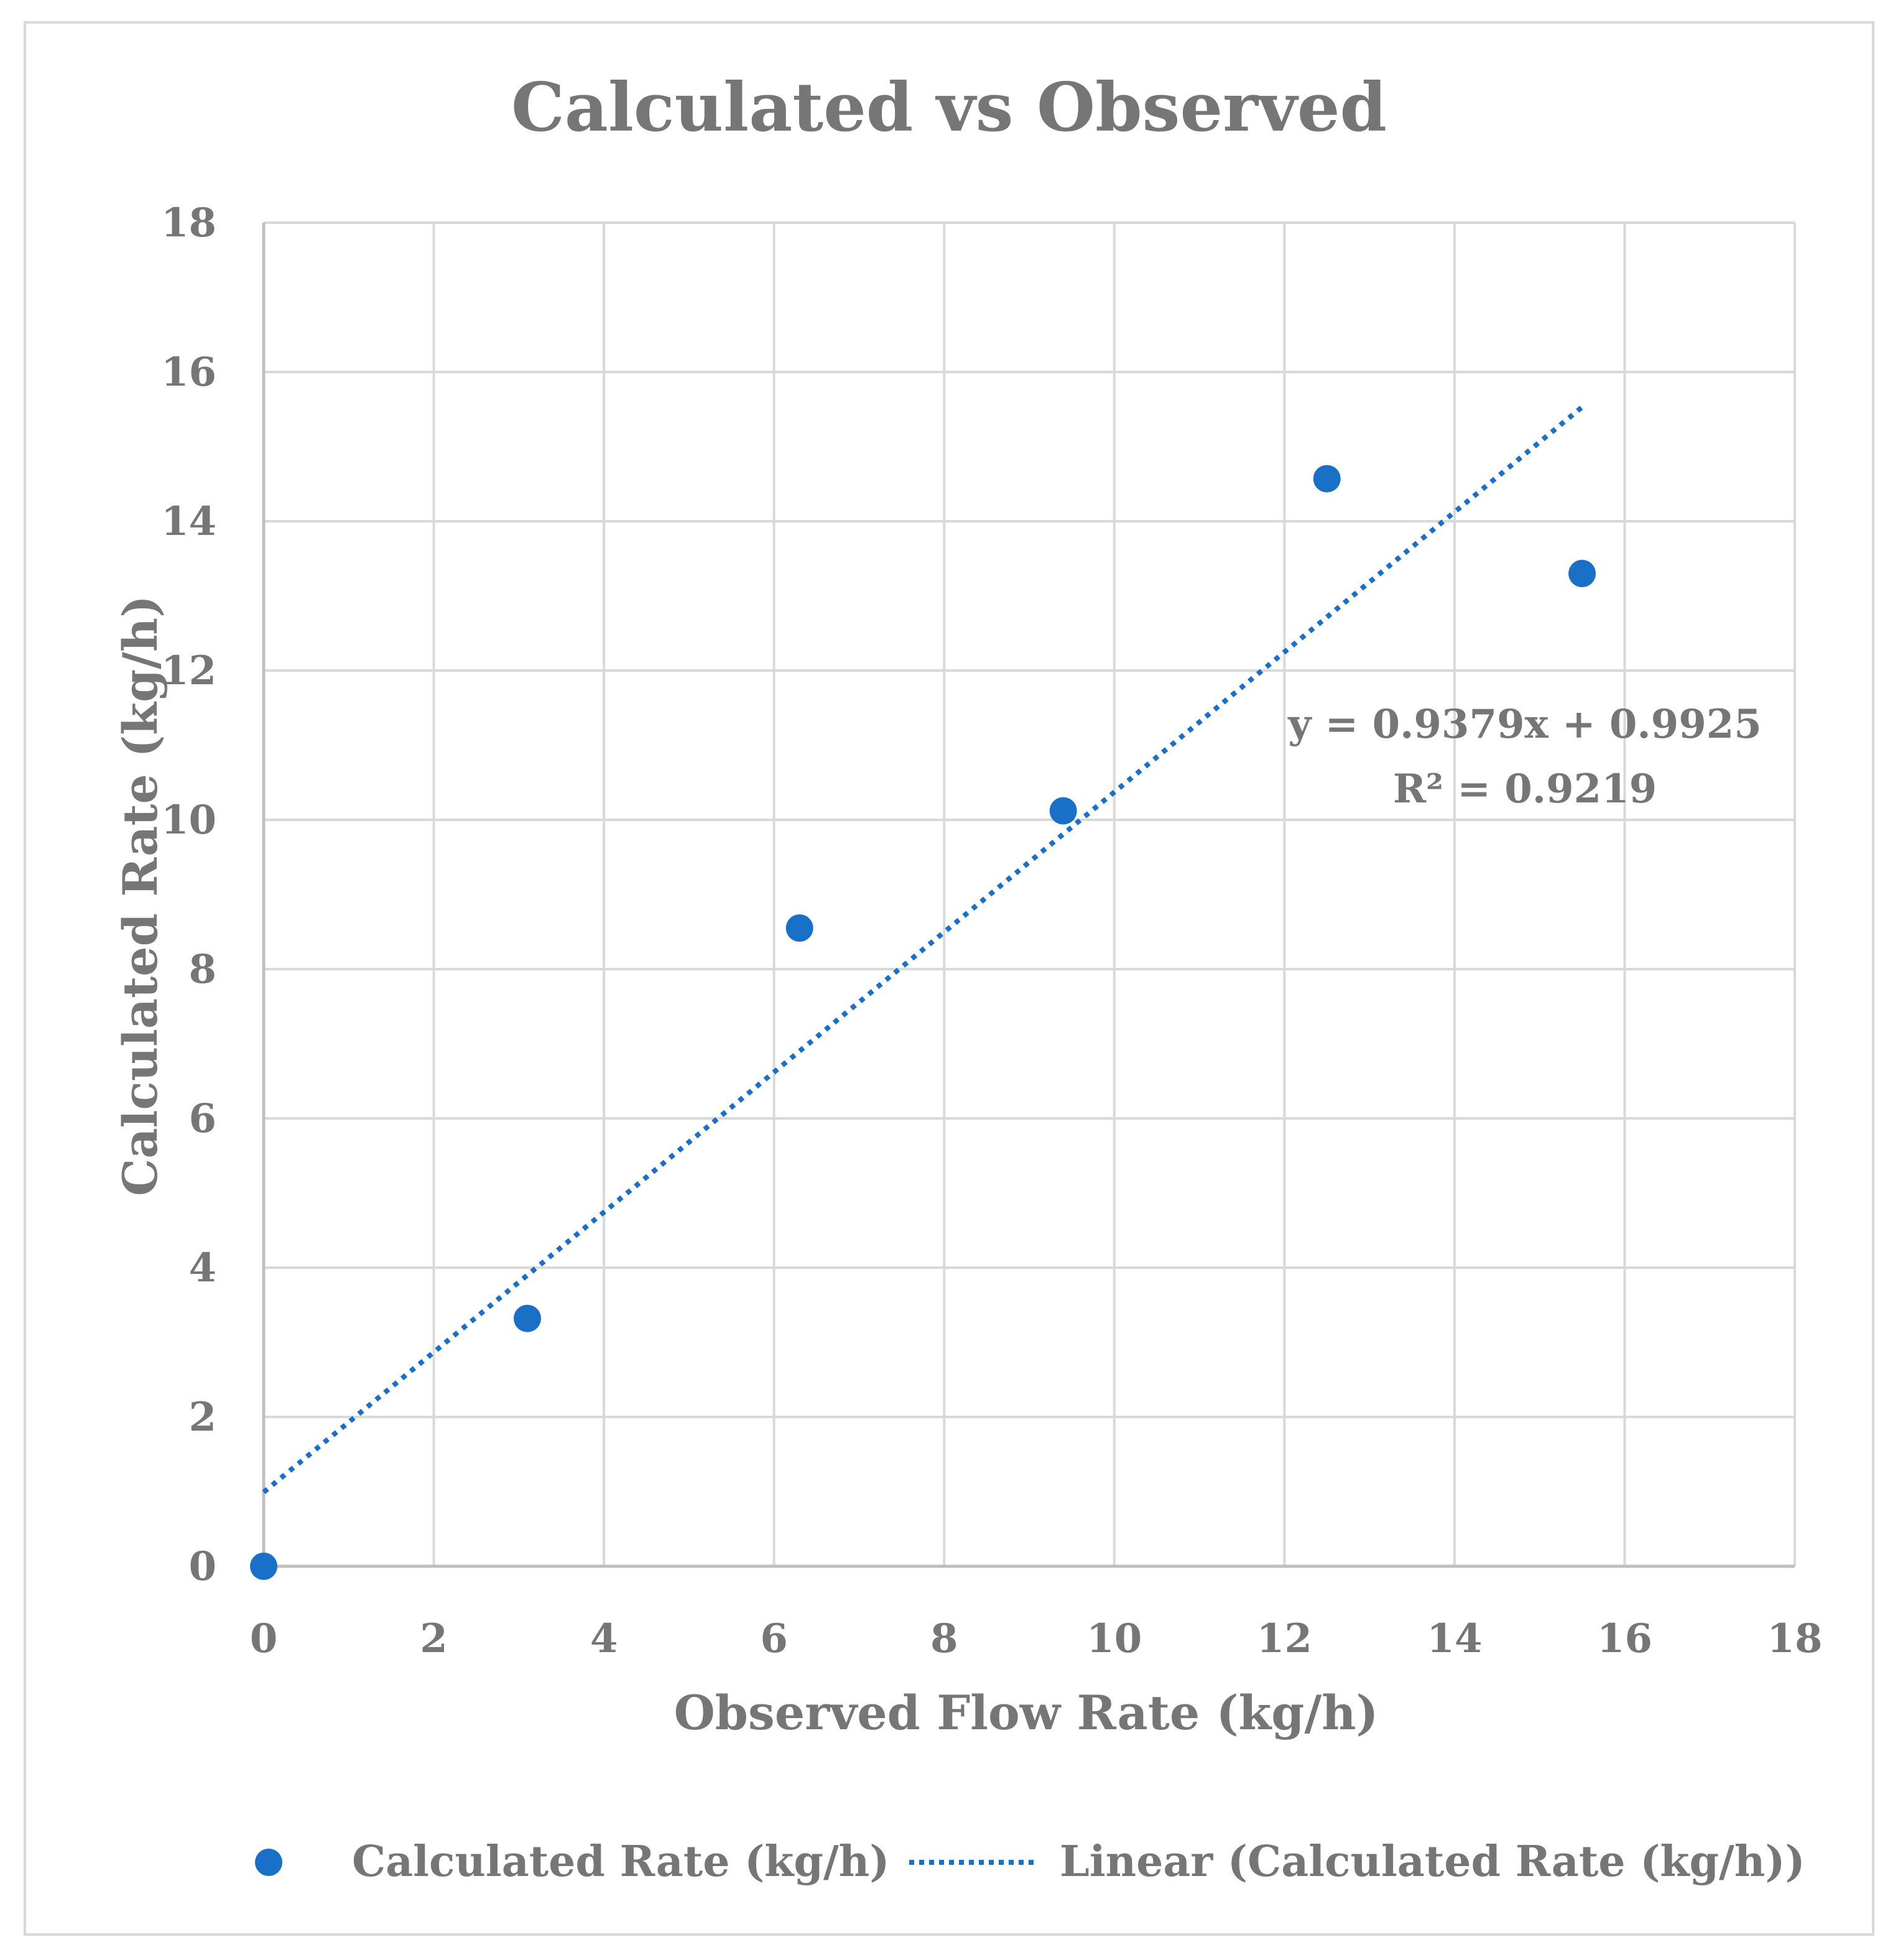 The width and height of the screenshot is (1898, 1960). Describe the element at coordinates (188, 372) in the screenshot. I see `y-tick-label: 16` at that location.